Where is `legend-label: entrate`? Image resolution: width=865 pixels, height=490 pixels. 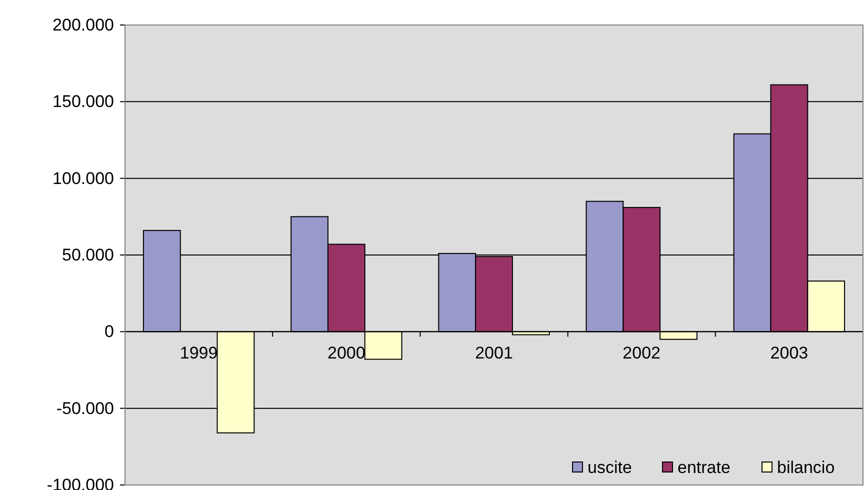
legend-label: entrate is located at coordinates (704, 467).